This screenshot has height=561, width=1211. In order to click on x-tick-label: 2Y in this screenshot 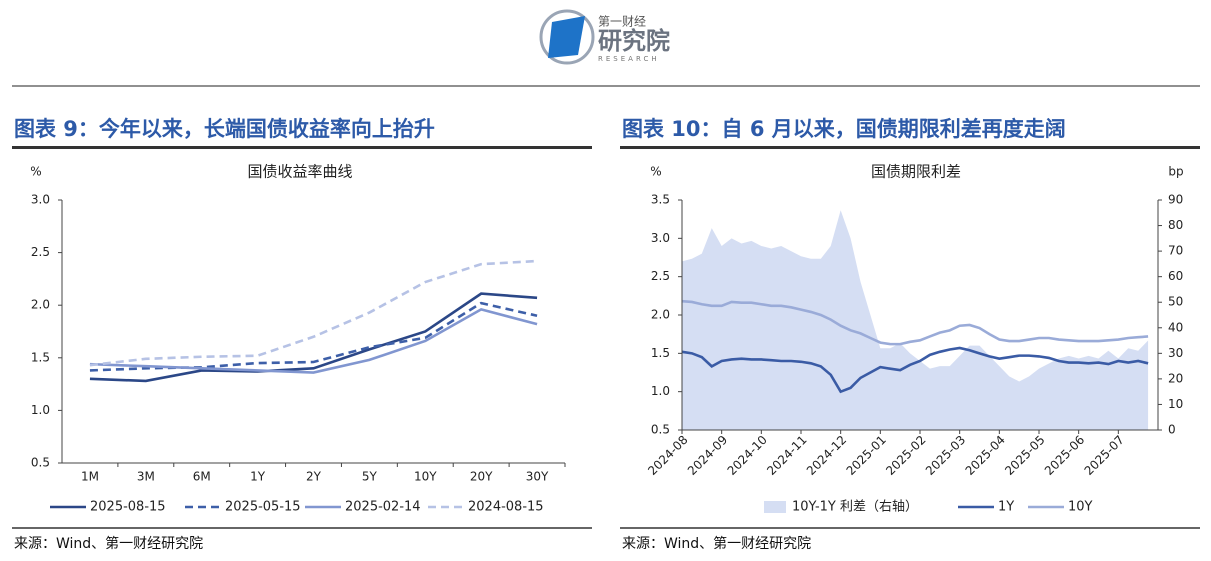, I will do `click(314, 477)`.